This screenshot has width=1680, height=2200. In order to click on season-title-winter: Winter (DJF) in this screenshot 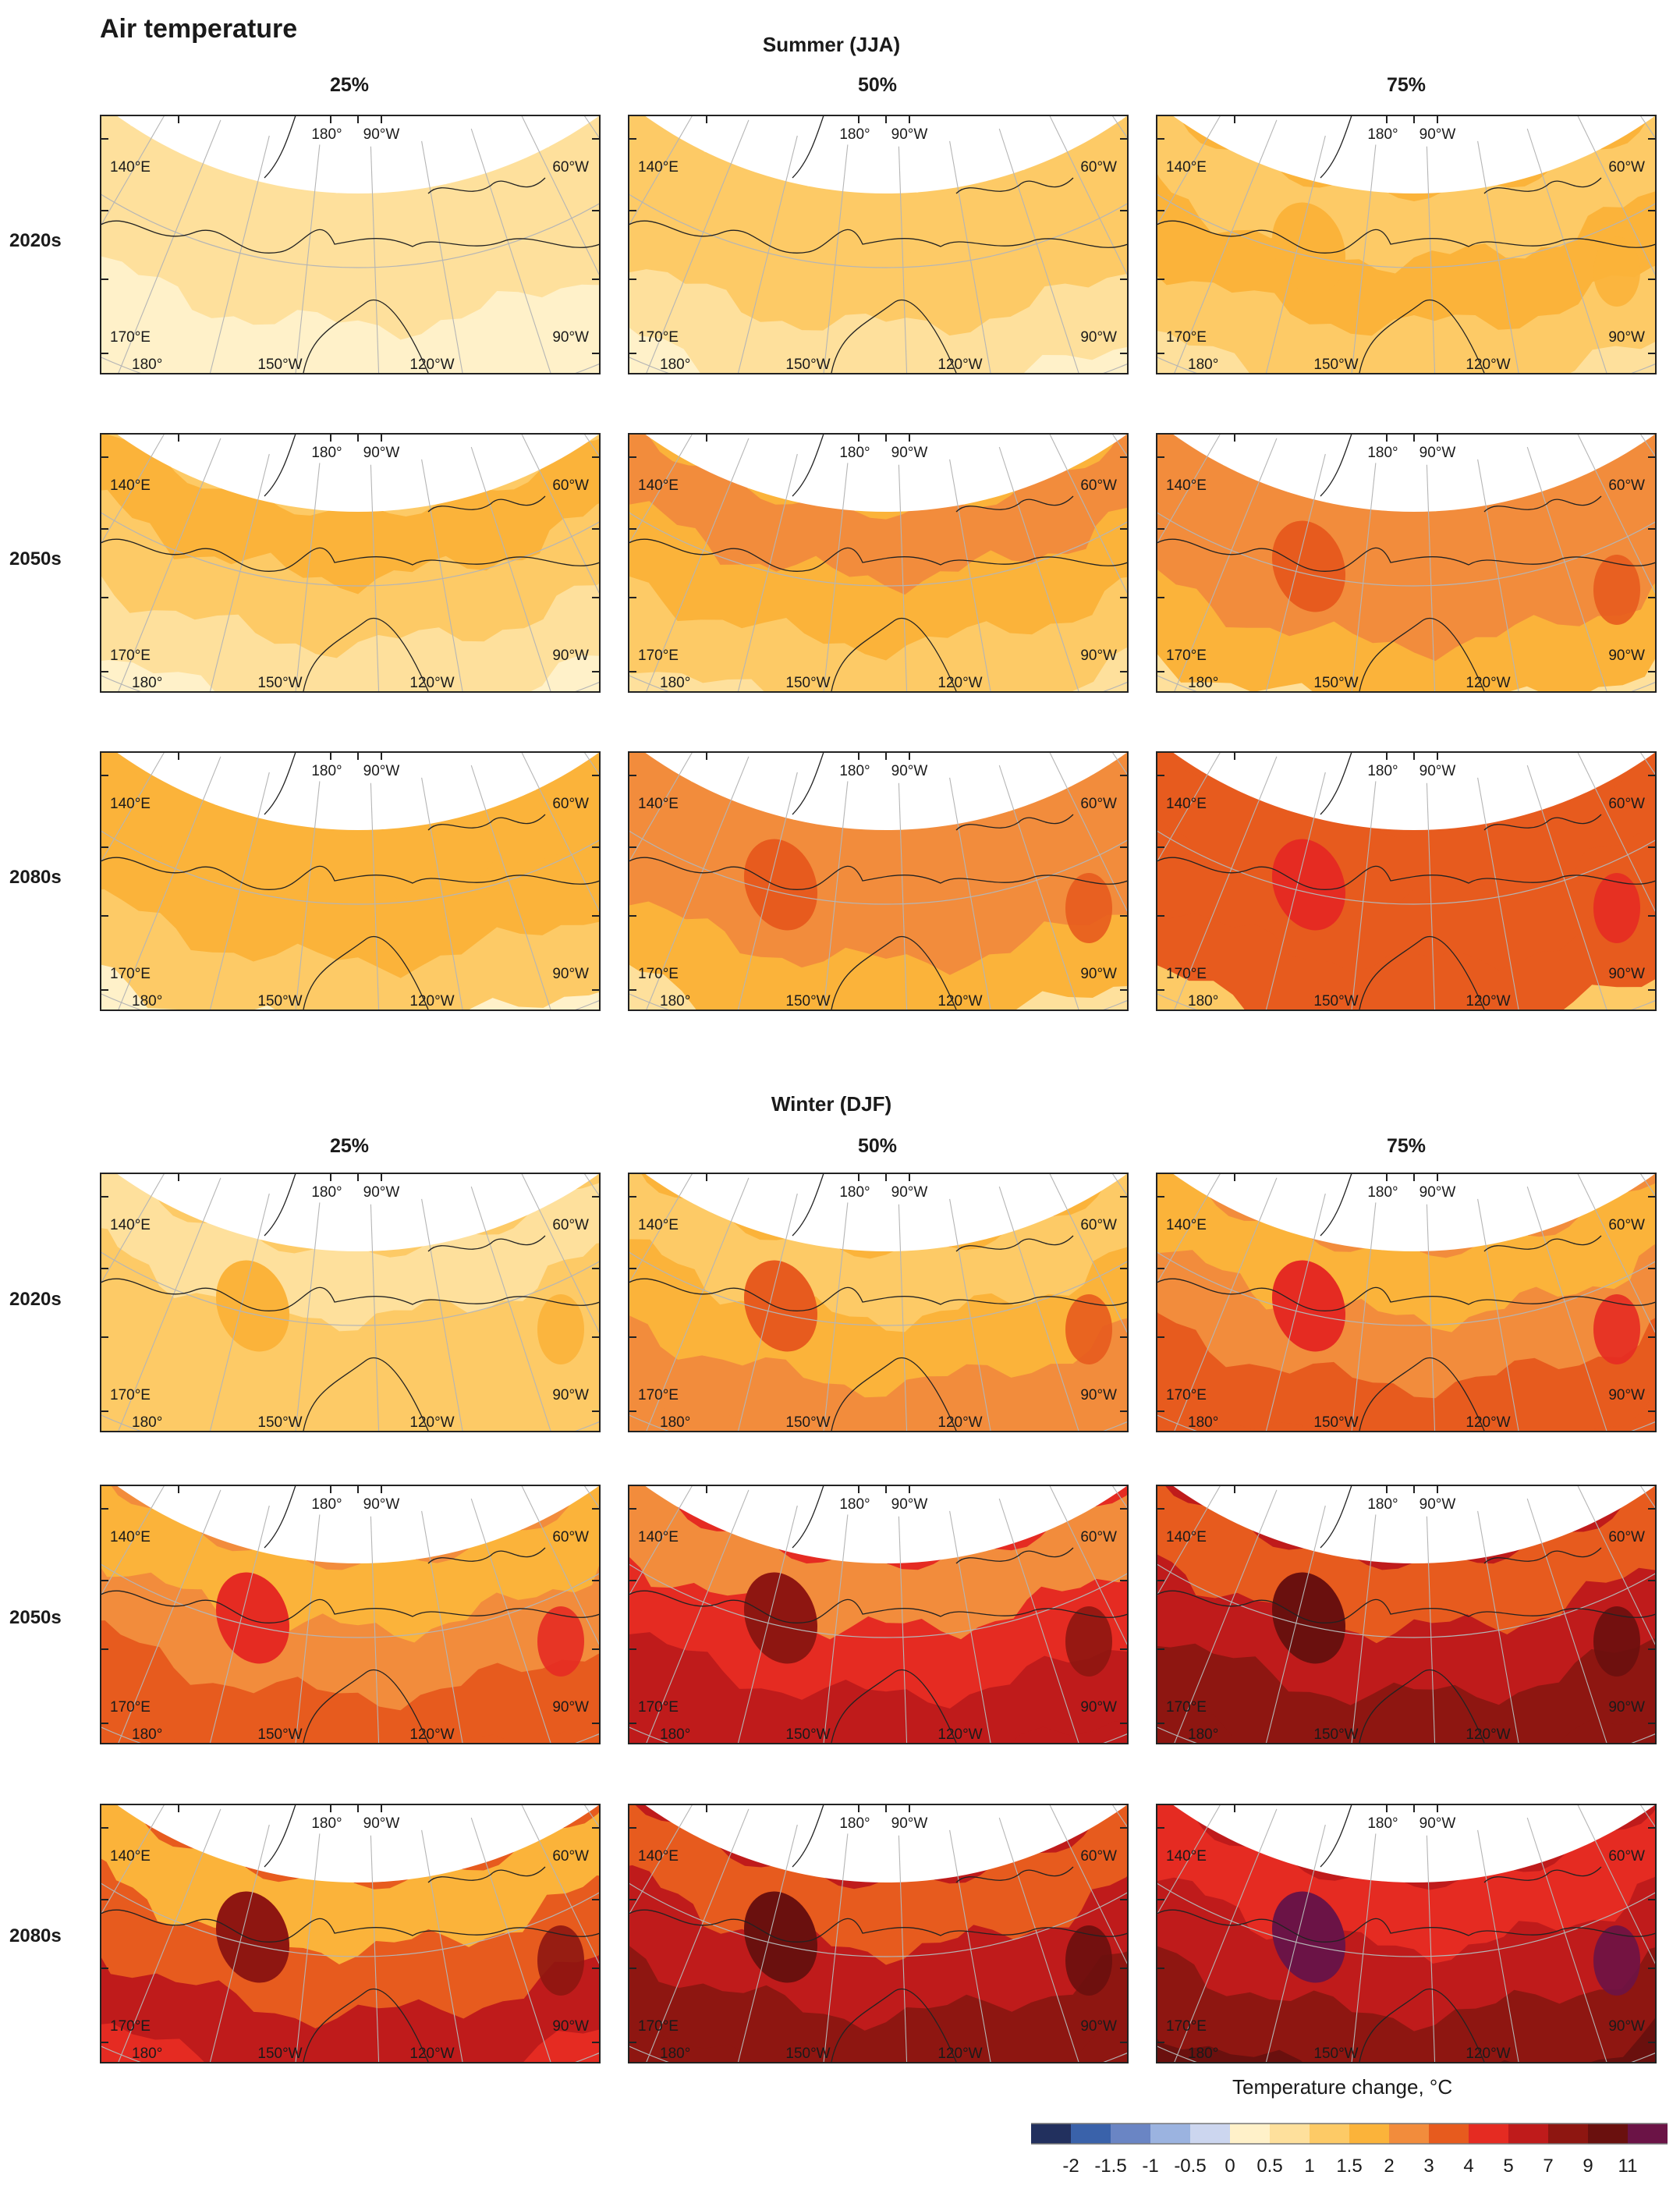, I will do `click(832, 1104)`.